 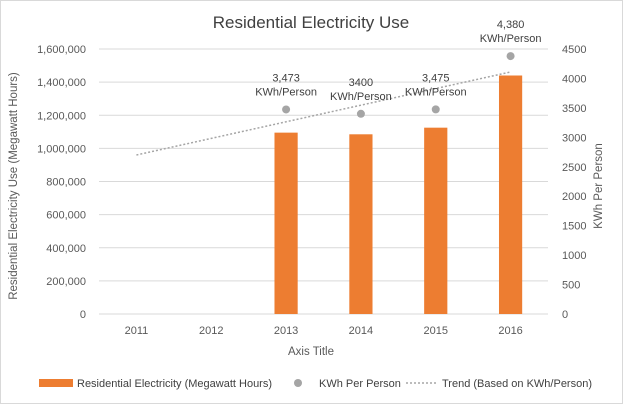 I want to click on left-tick-label: 600,000, so click(x=66, y=216).